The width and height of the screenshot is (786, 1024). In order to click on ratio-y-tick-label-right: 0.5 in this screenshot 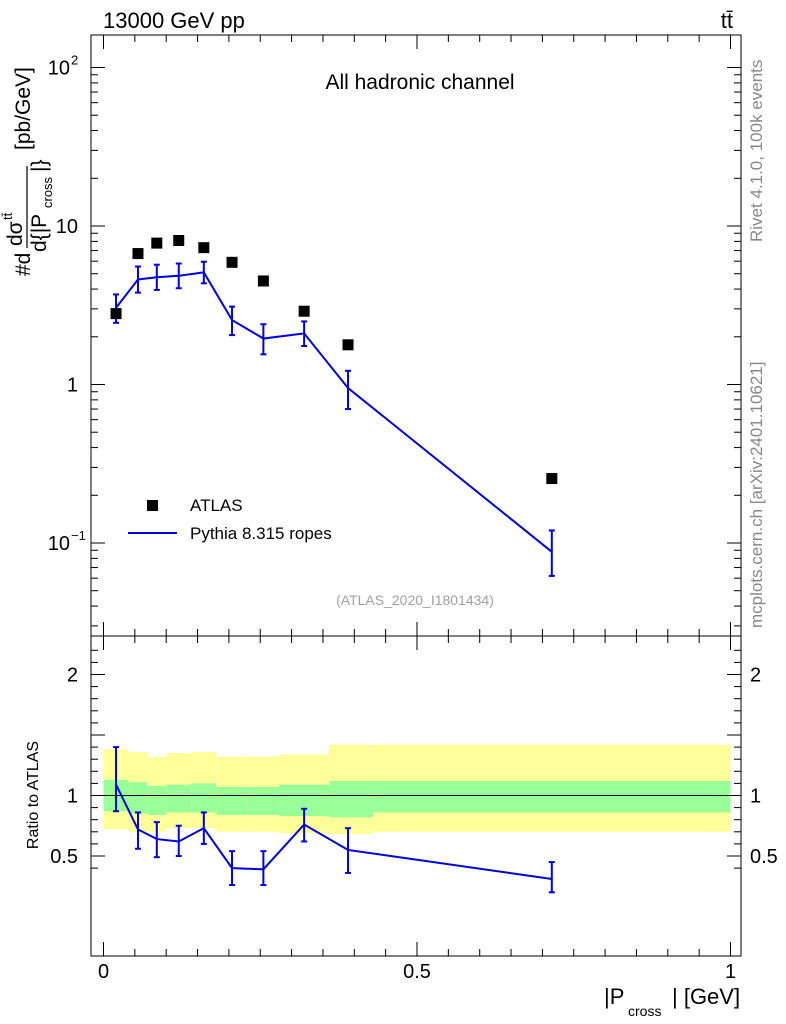, I will do `click(764, 857)`.